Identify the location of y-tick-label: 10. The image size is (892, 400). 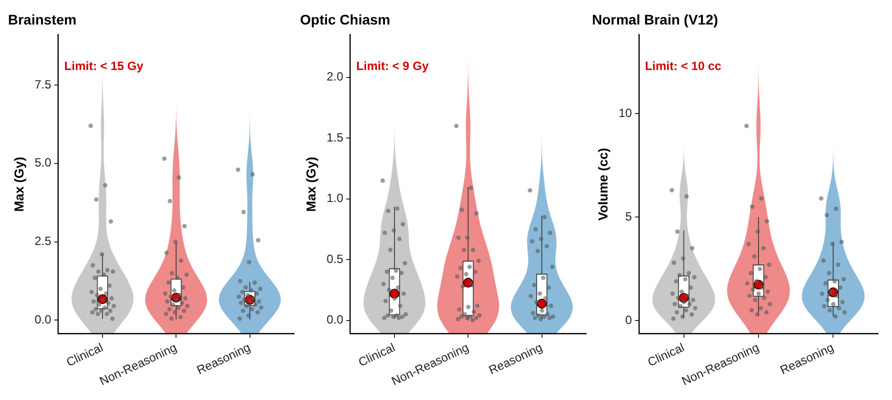
(625, 113).